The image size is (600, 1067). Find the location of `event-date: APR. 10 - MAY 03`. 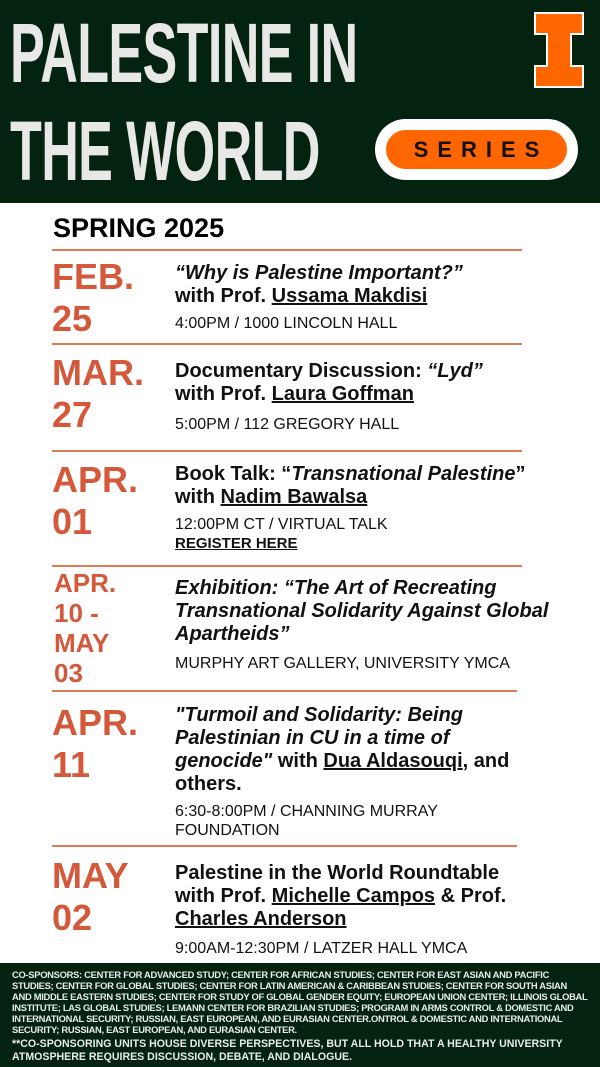

event-date: APR. 10 - MAY 03 is located at coordinates (85, 628).